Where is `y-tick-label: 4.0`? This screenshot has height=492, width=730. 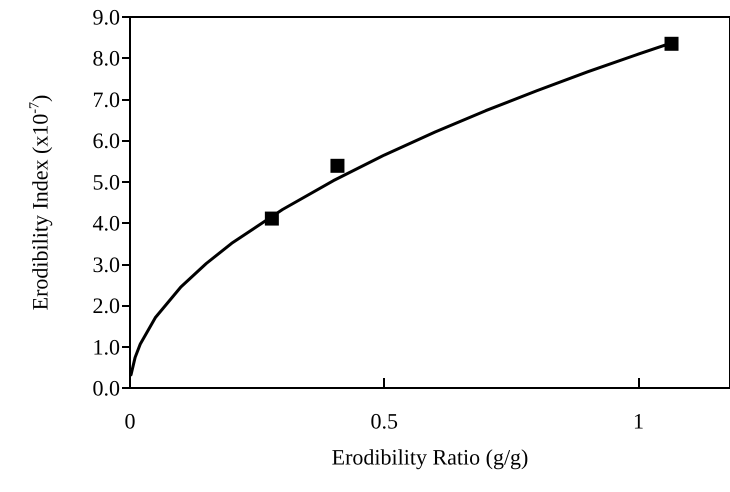
y-tick-label: 4.0 is located at coordinates (106, 223).